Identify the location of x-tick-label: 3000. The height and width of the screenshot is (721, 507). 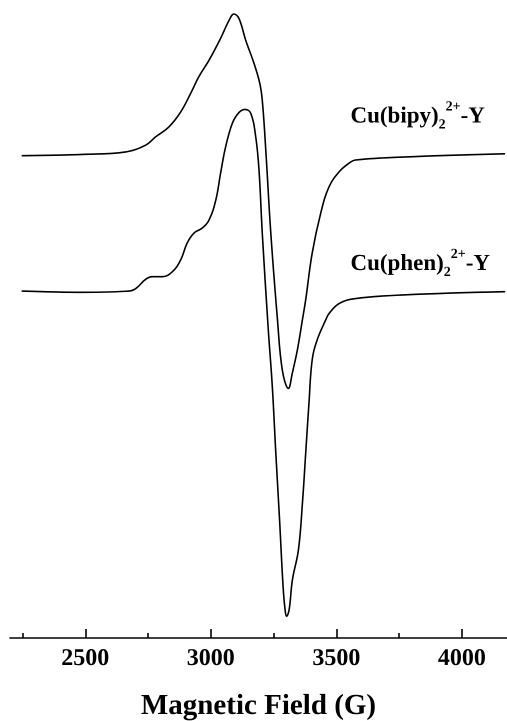
(210, 658).